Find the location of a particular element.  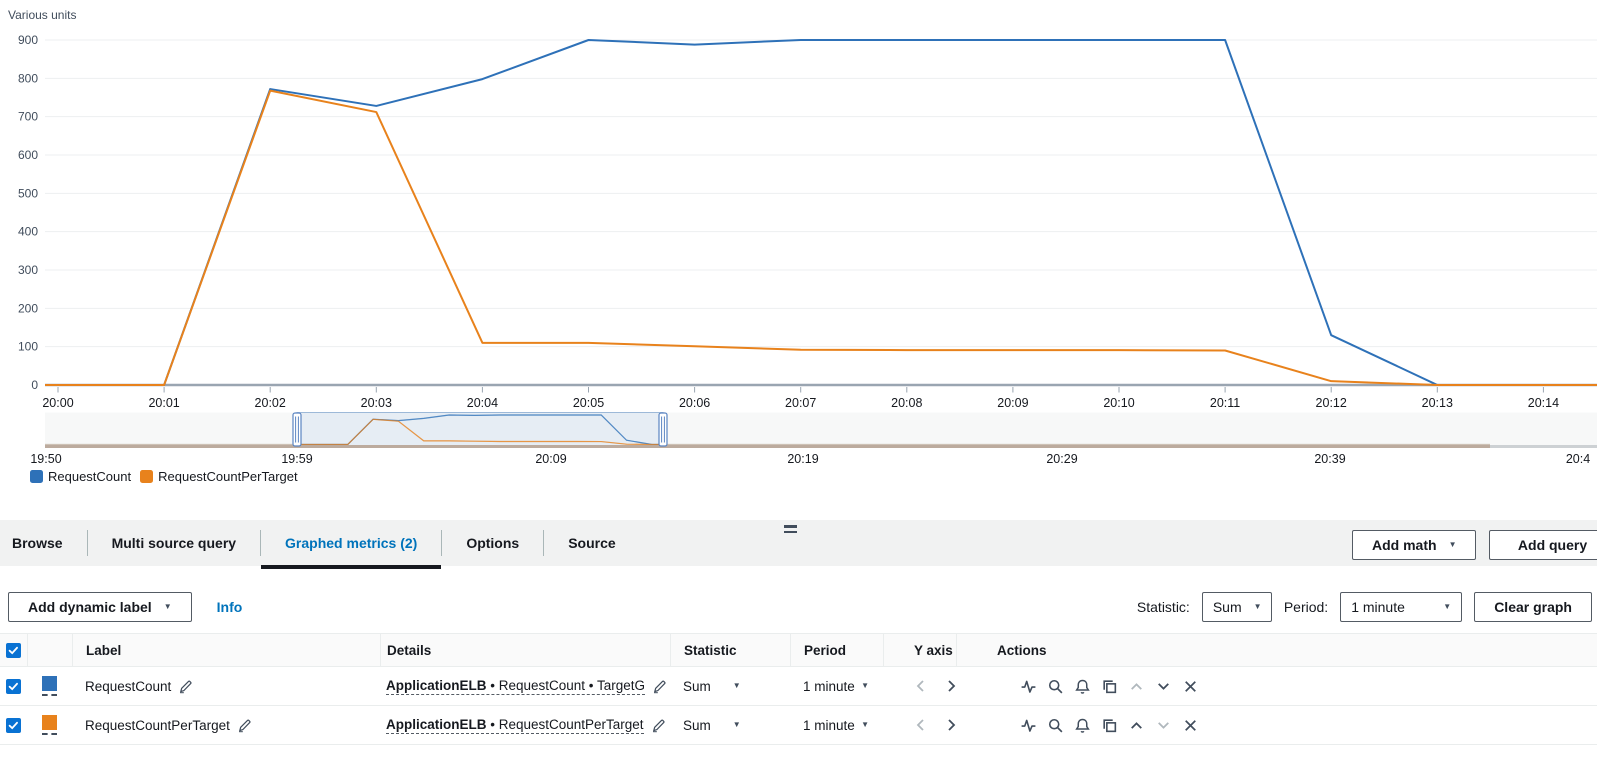

legend-item-requestcount: RequestCount is located at coordinates (80, 476).